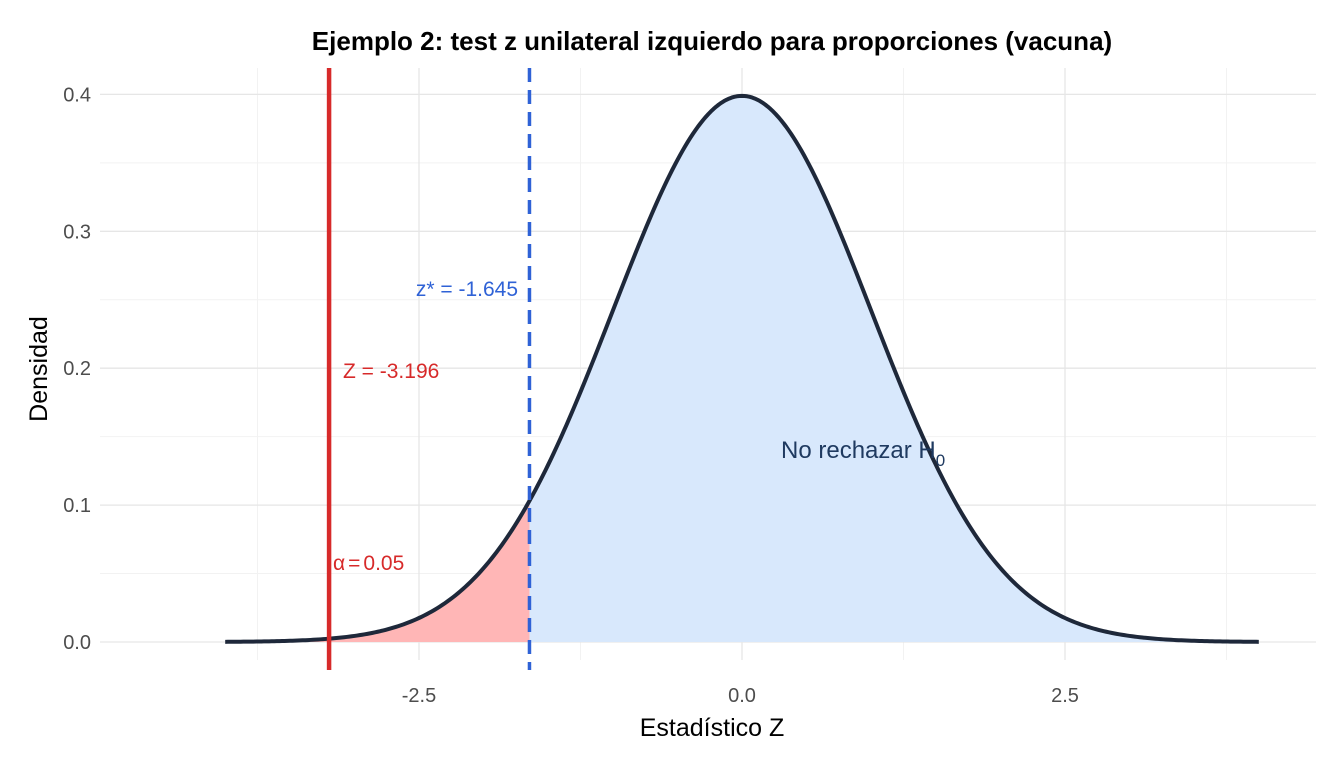 This screenshot has width=1344, height=768. I want to click on x-tick-label: -2.5, so click(419, 696).